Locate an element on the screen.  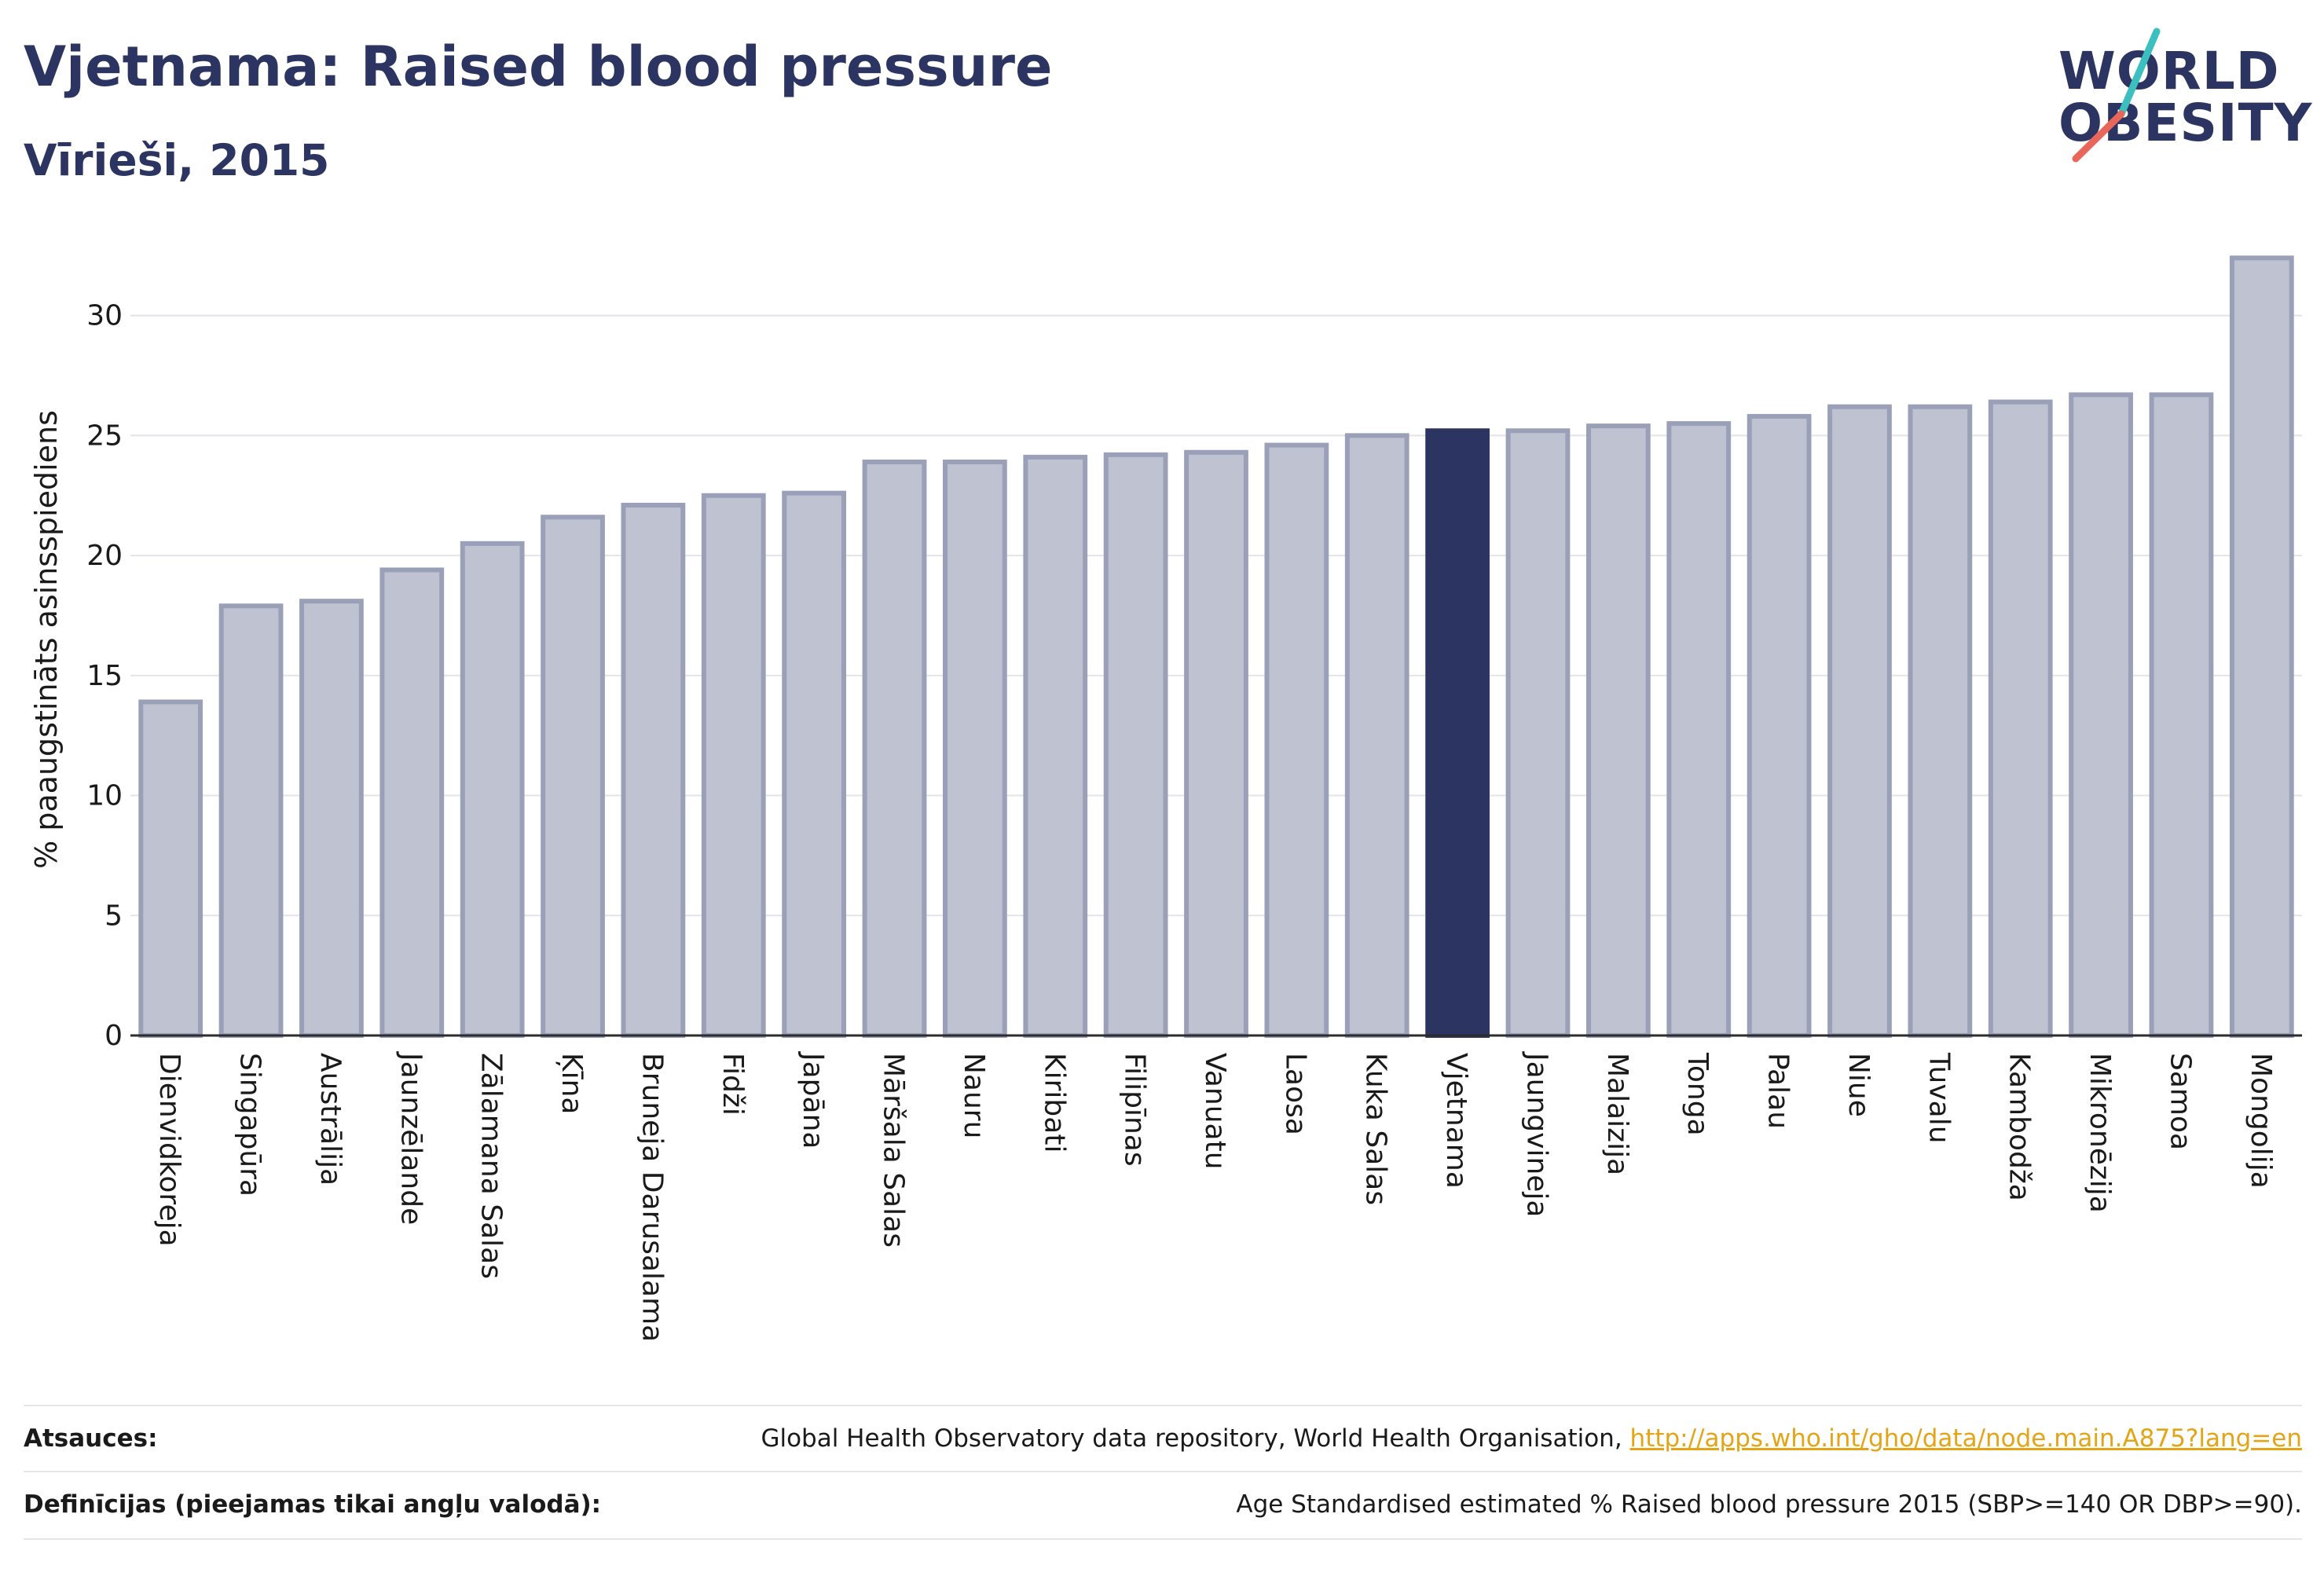
x-tick-label: Vjetnama is located at coordinates (1456, 1121).